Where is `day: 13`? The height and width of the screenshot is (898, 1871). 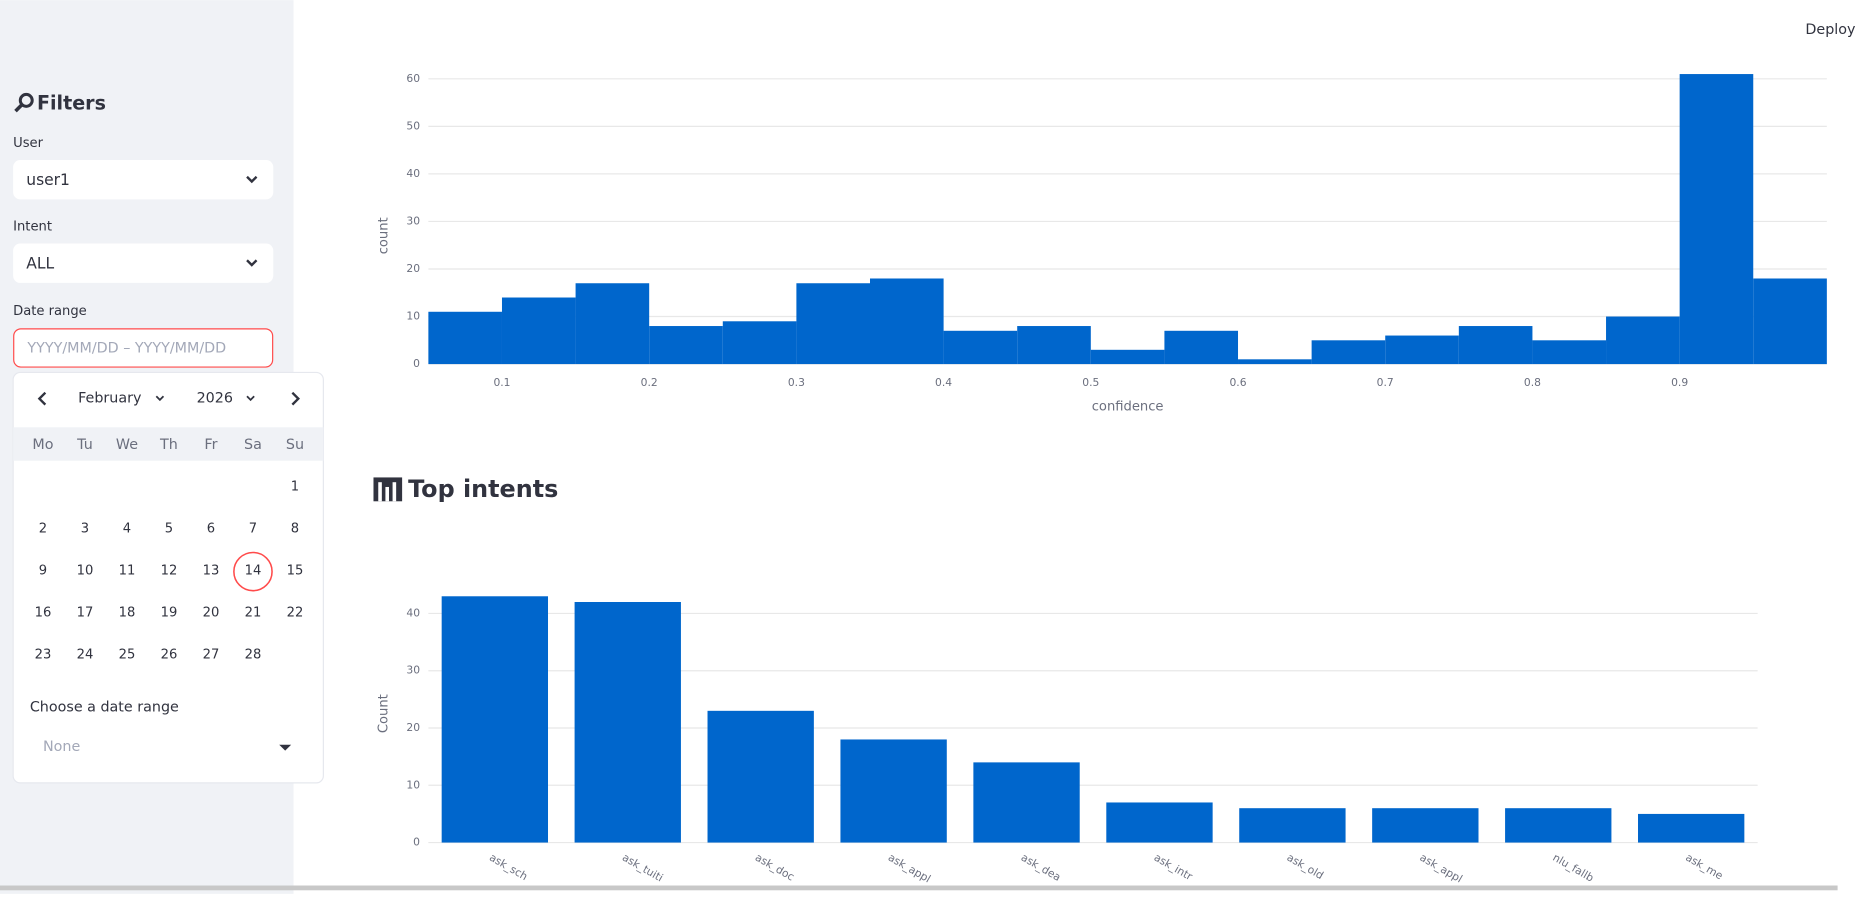 day: 13 is located at coordinates (211, 570).